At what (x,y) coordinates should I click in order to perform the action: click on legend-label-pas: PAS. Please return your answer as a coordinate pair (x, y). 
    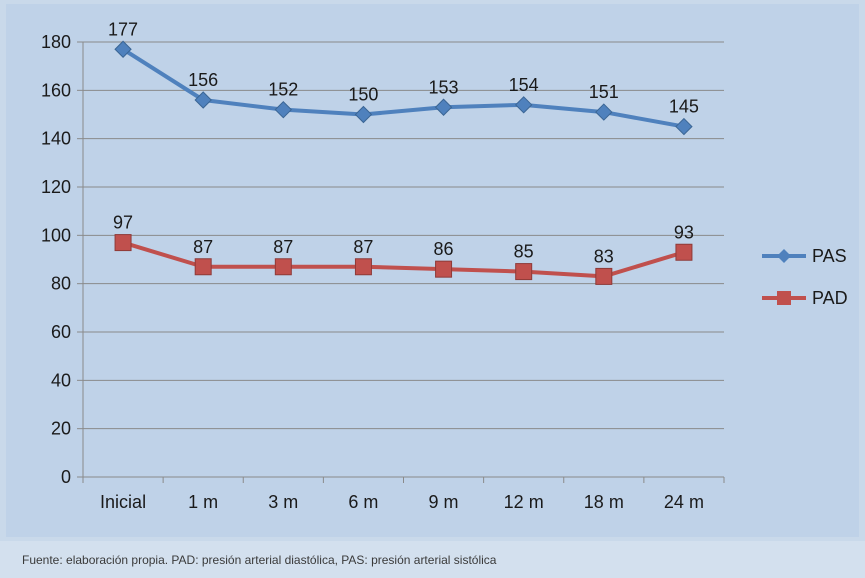
    Looking at the image, I should click on (829, 256).